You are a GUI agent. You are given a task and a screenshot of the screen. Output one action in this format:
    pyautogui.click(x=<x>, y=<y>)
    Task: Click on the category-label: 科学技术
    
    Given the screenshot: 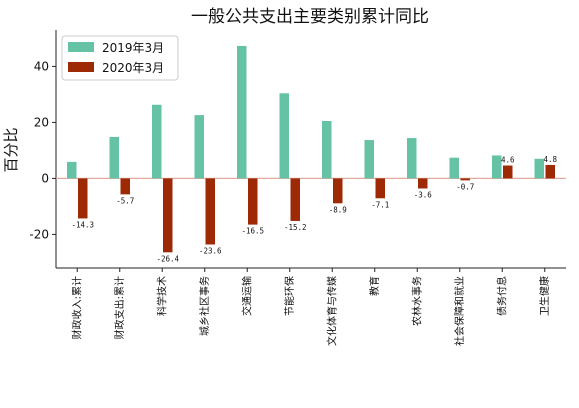 What is the action you would take?
    pyautogui.click(x=161, y=296)
    